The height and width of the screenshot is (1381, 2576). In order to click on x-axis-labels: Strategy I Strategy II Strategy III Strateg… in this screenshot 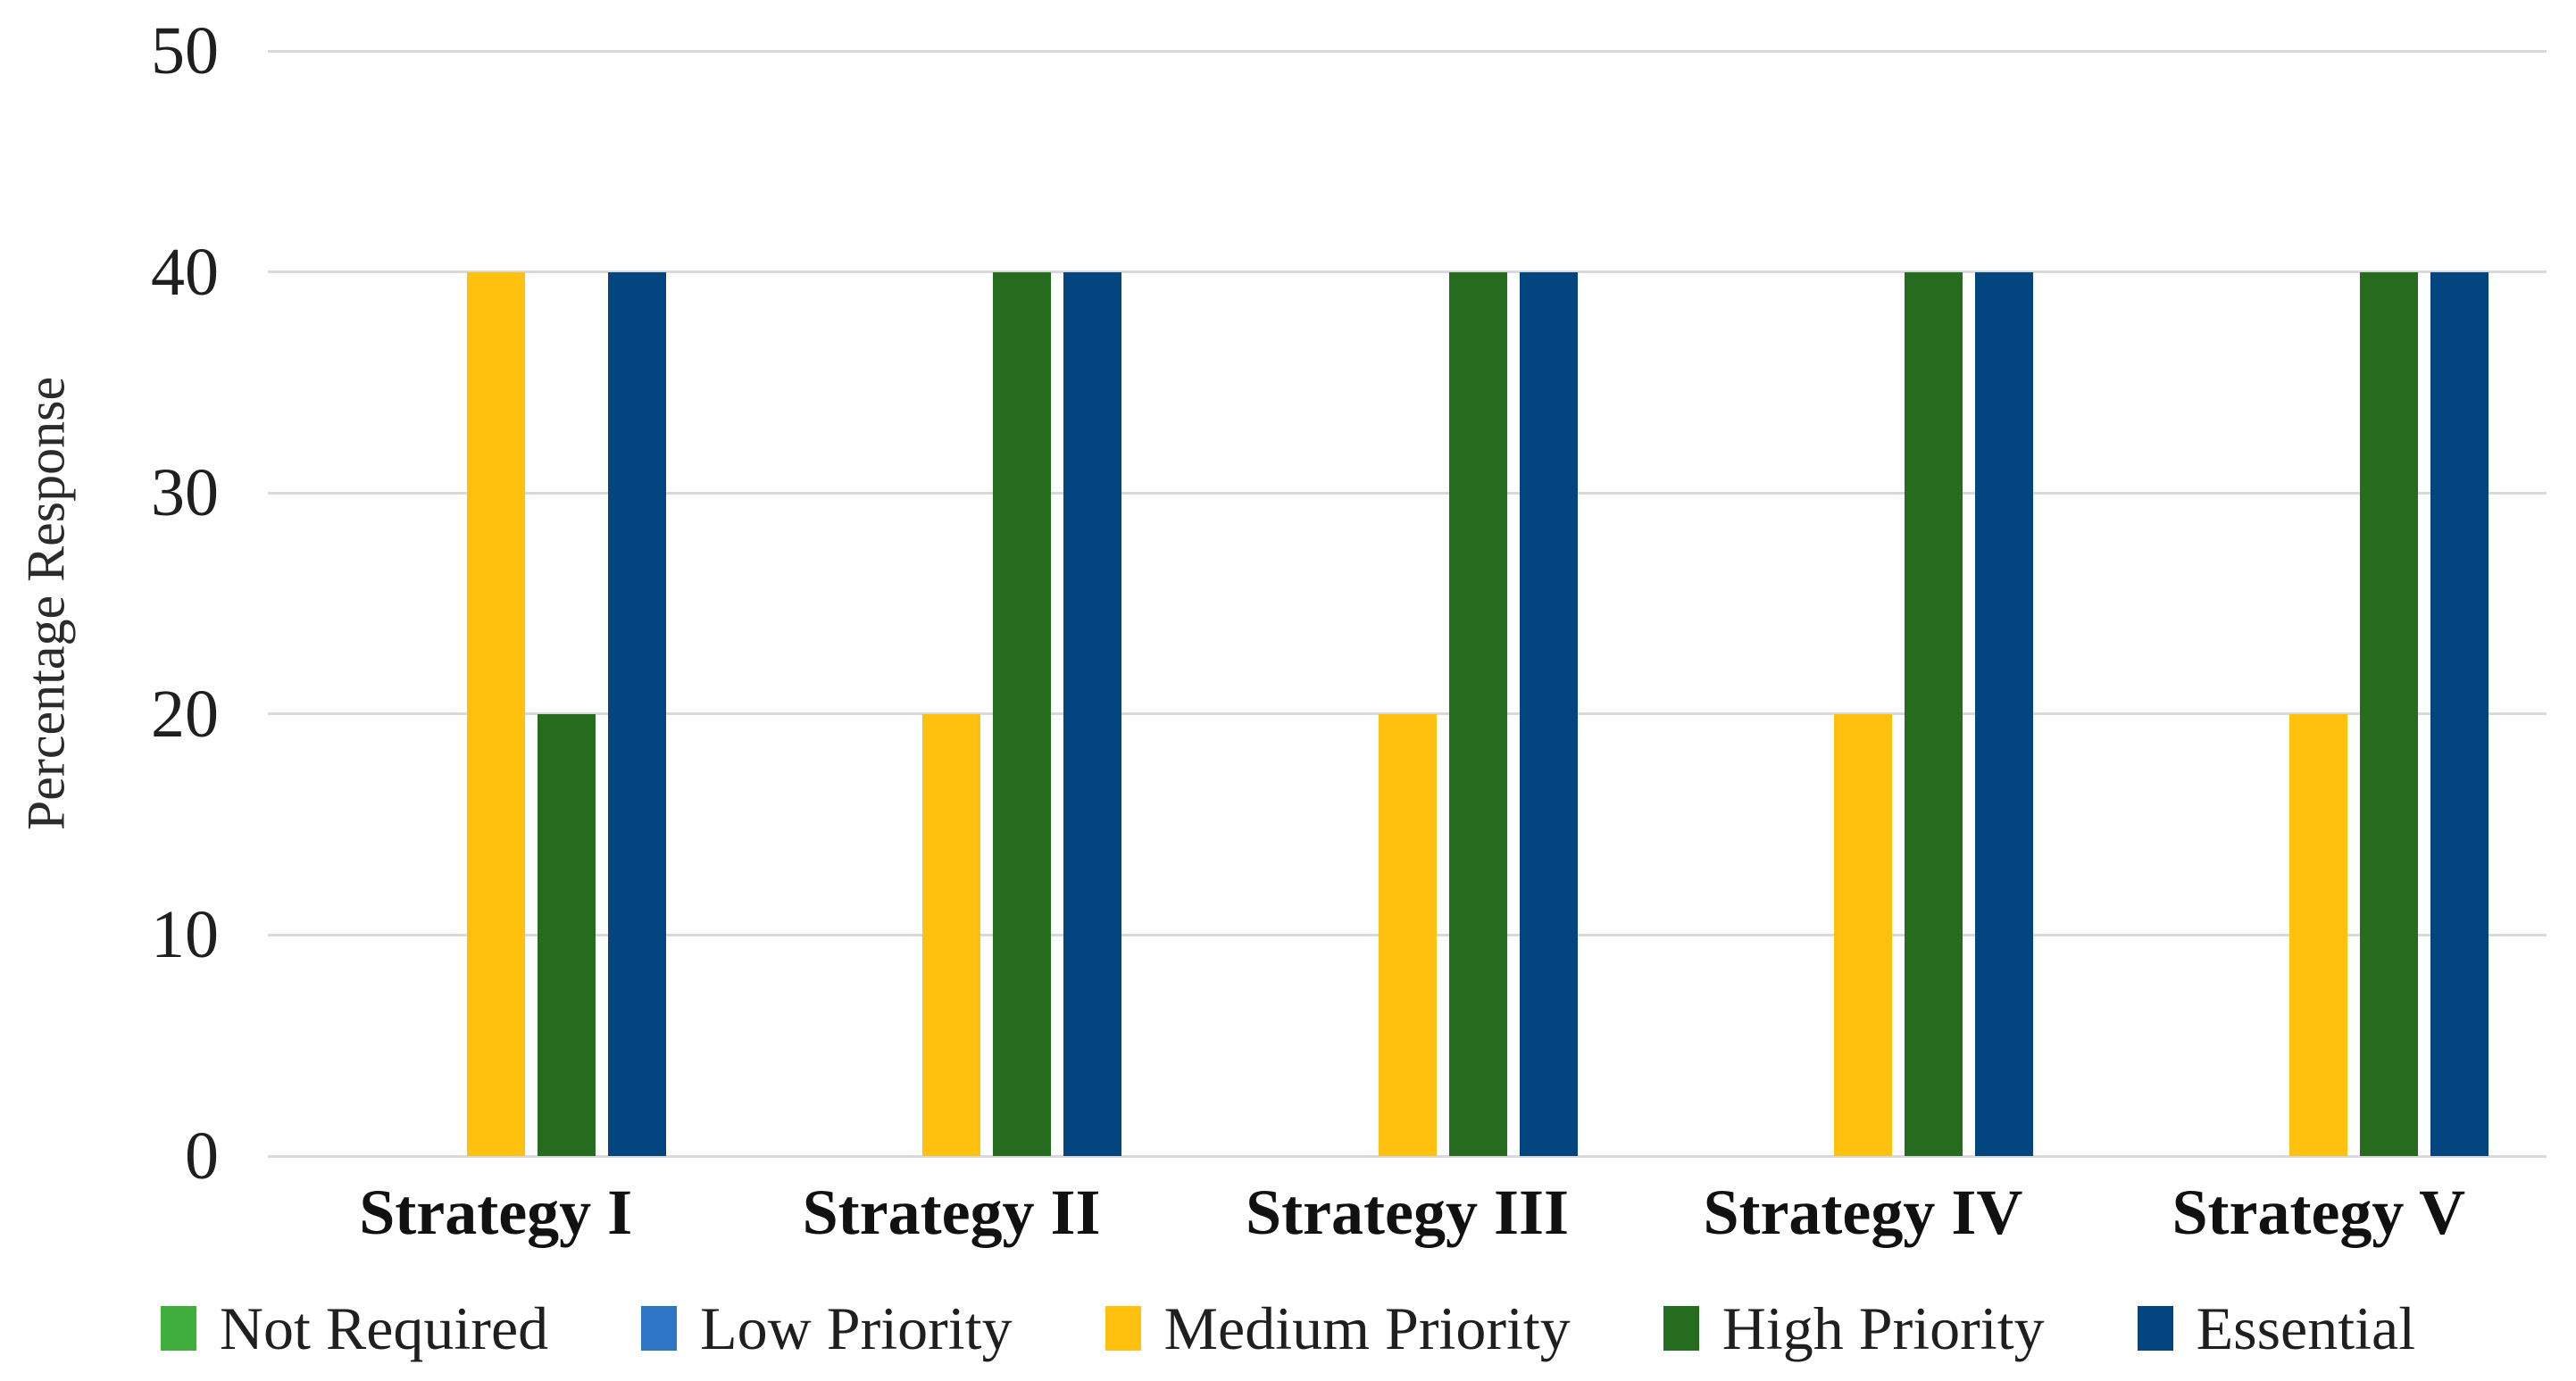, I will do `click(1407, 1212)`.